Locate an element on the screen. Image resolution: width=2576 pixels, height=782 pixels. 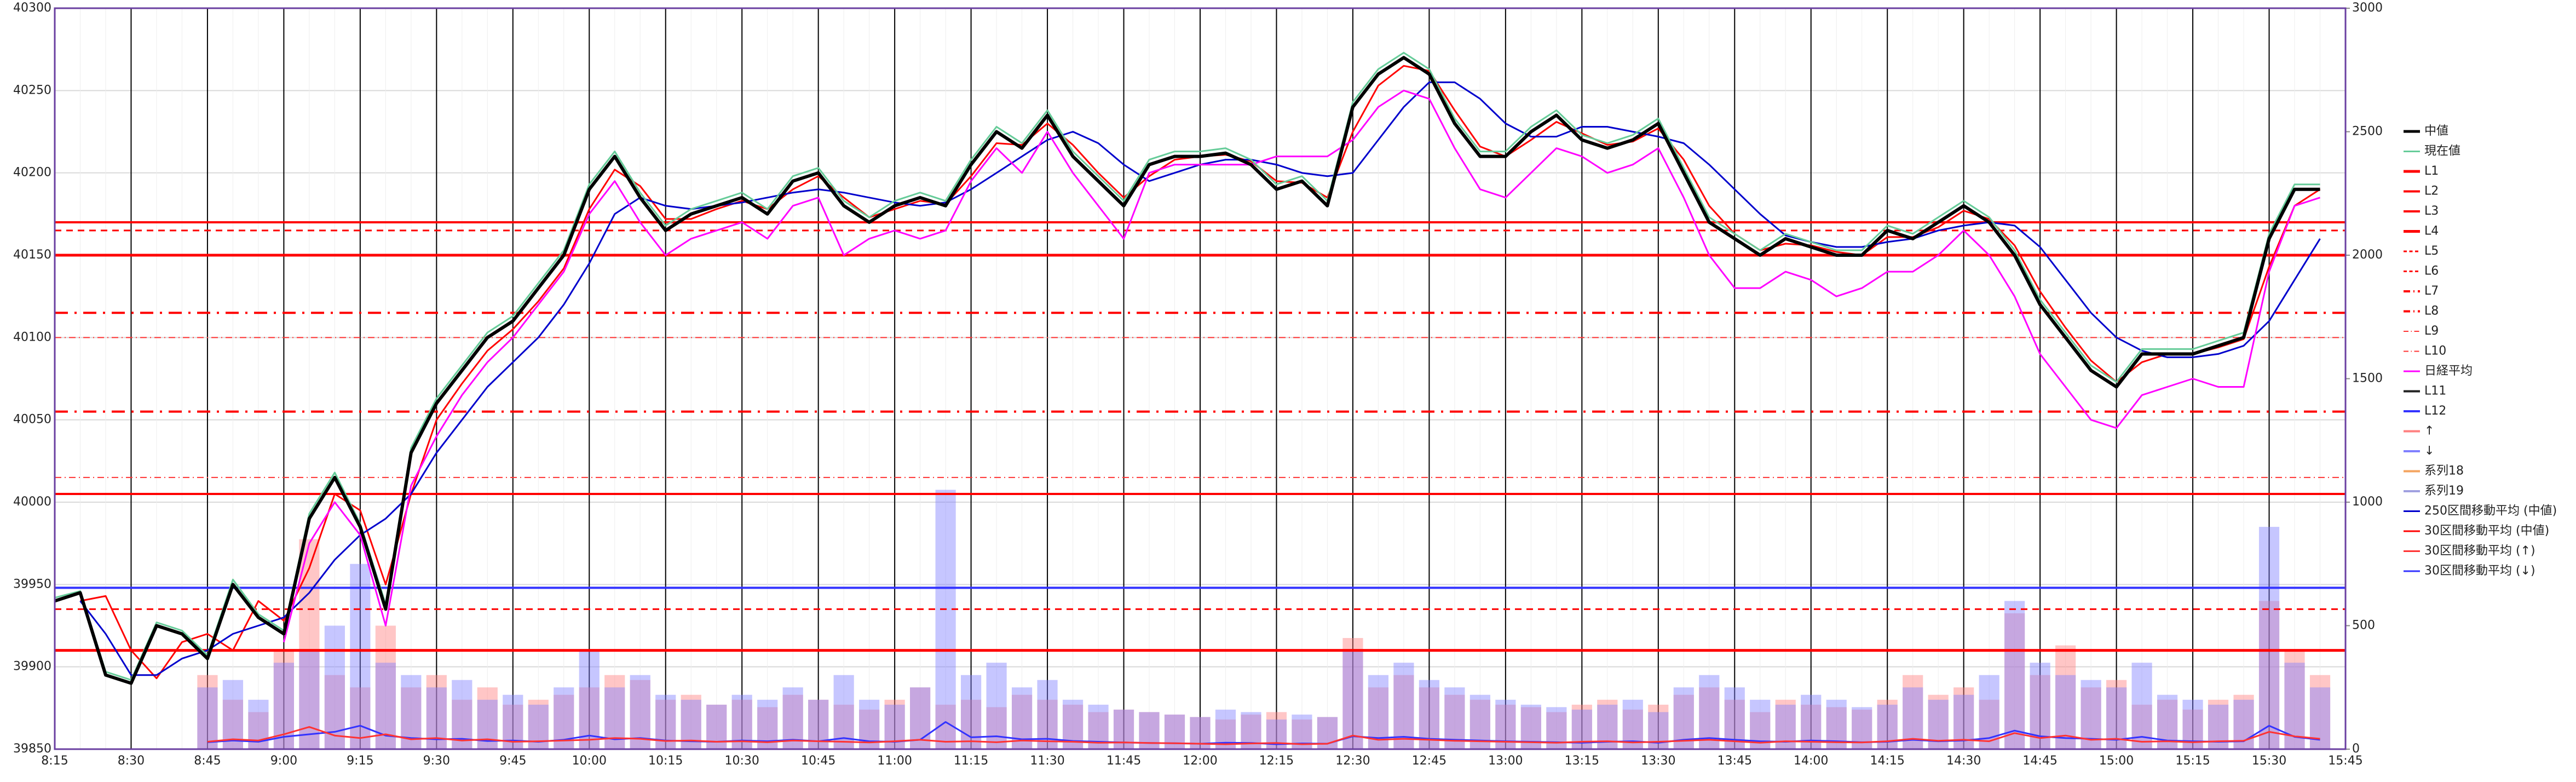
x-tick-label: 11:30 is located at coordinates (1047, 761).